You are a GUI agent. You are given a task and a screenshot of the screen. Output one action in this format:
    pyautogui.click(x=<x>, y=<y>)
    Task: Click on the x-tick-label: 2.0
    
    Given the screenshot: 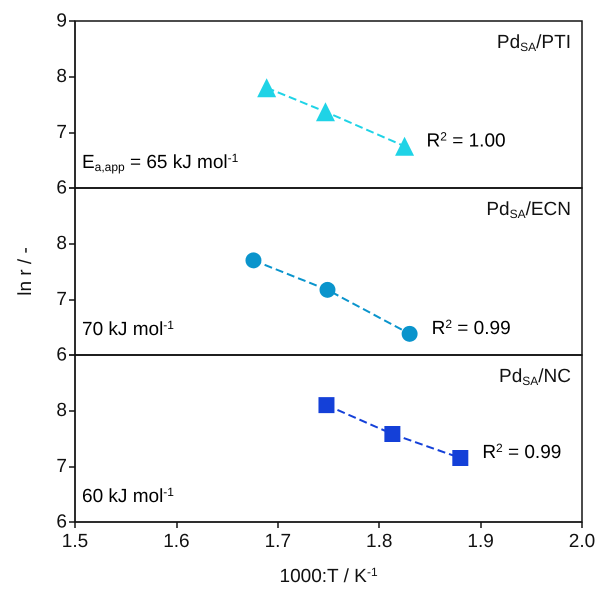 What is the action you would take?
    pyautogui.click(x=582, y=541)
    